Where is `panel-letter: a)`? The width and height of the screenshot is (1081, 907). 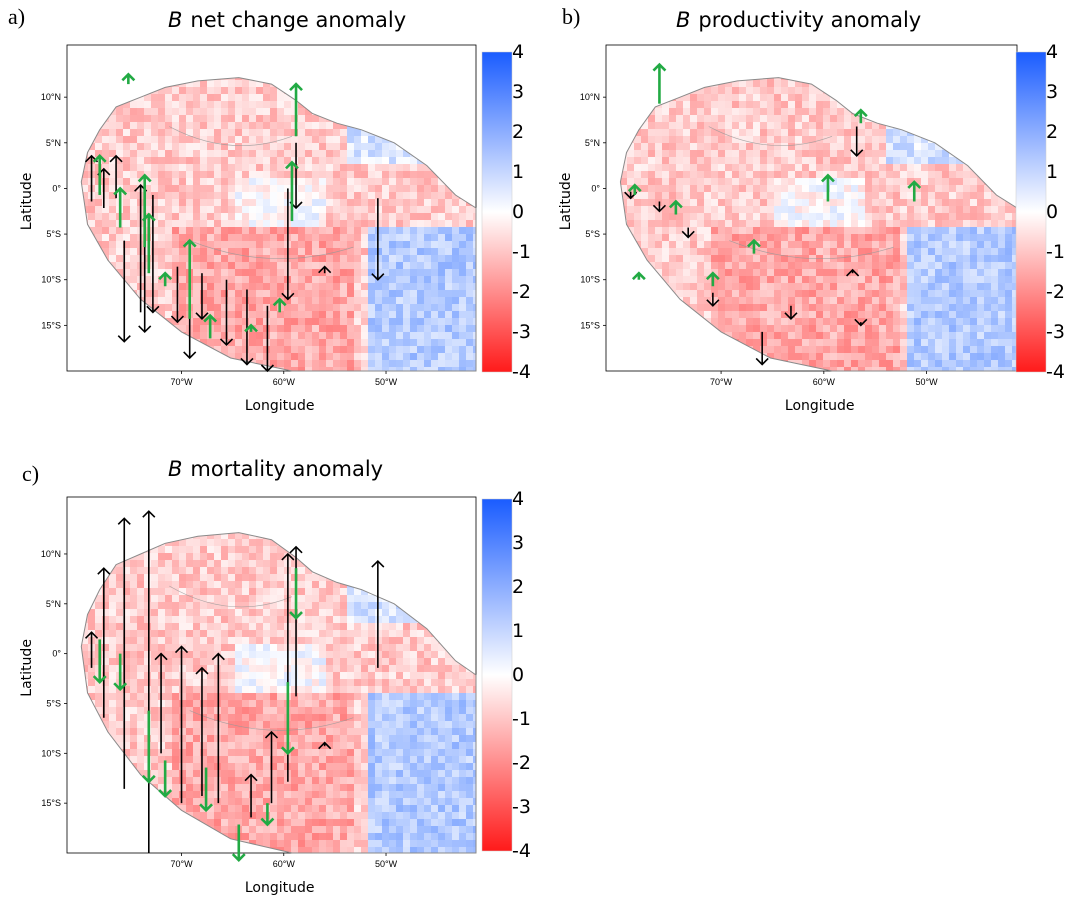
panel-letter: a) is located at coordinates (17, 16).